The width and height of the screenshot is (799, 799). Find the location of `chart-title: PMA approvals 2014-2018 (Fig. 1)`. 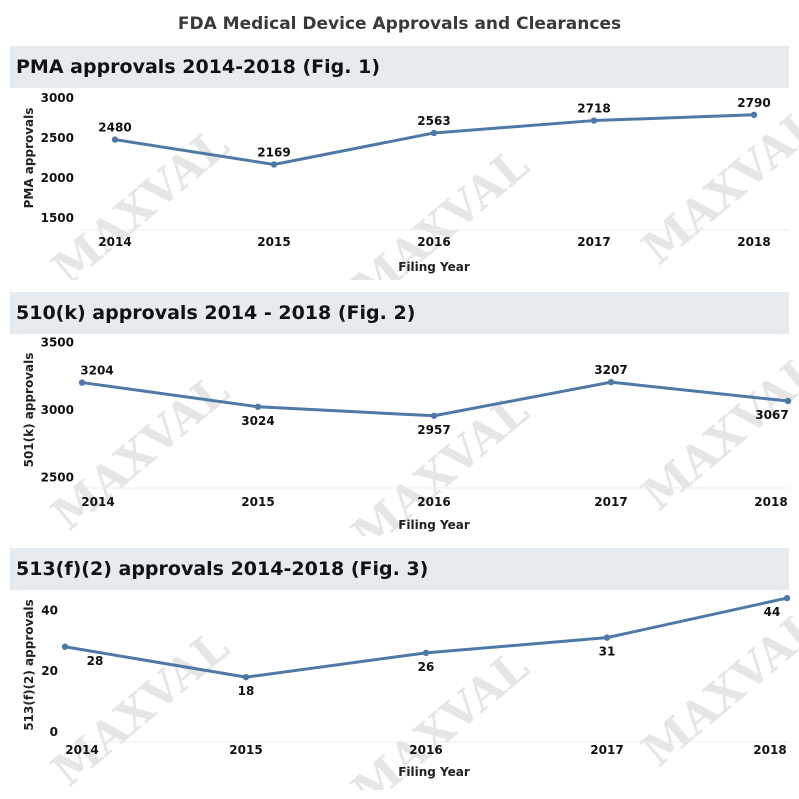

chart-title: PMA approvals 2014-2018 (Fig. 1) is located at coordinates (399, 67).